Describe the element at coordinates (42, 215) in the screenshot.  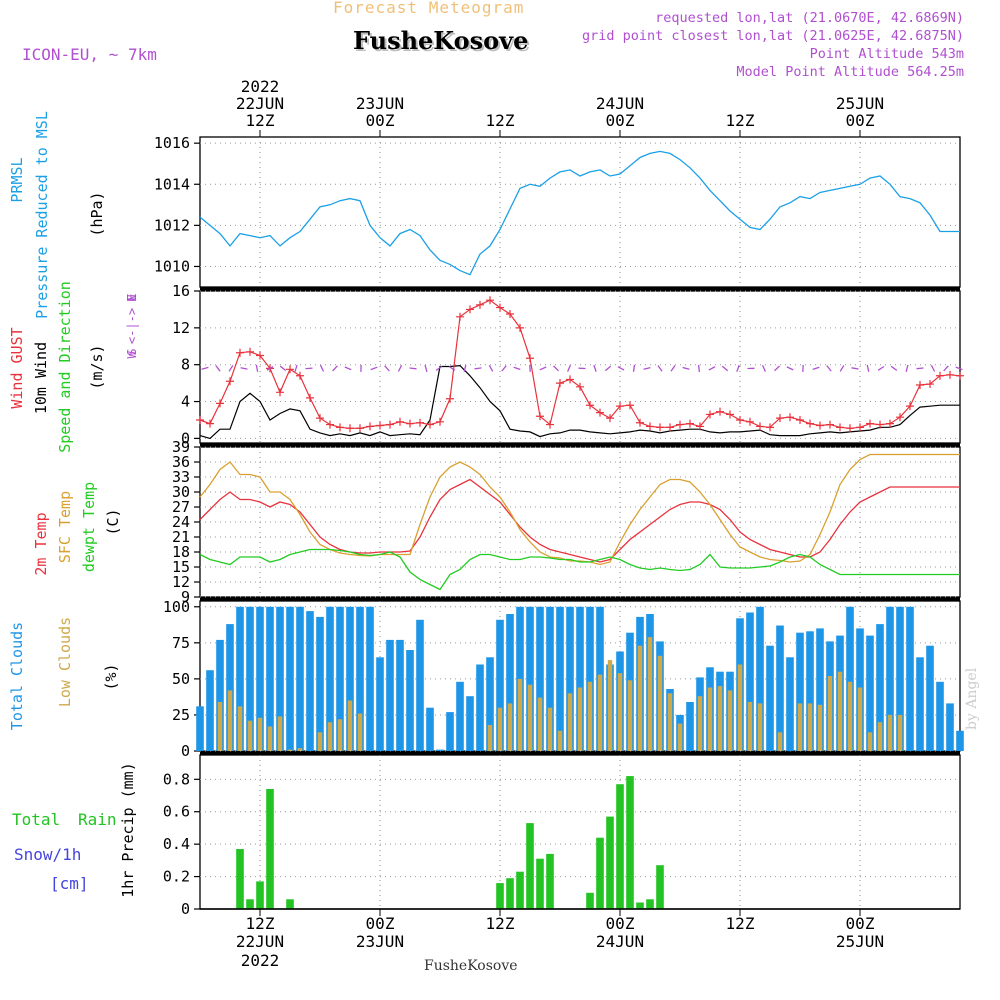
I see `ylabel-pressure-msl: Pressure Reduced to MSL` at that location.